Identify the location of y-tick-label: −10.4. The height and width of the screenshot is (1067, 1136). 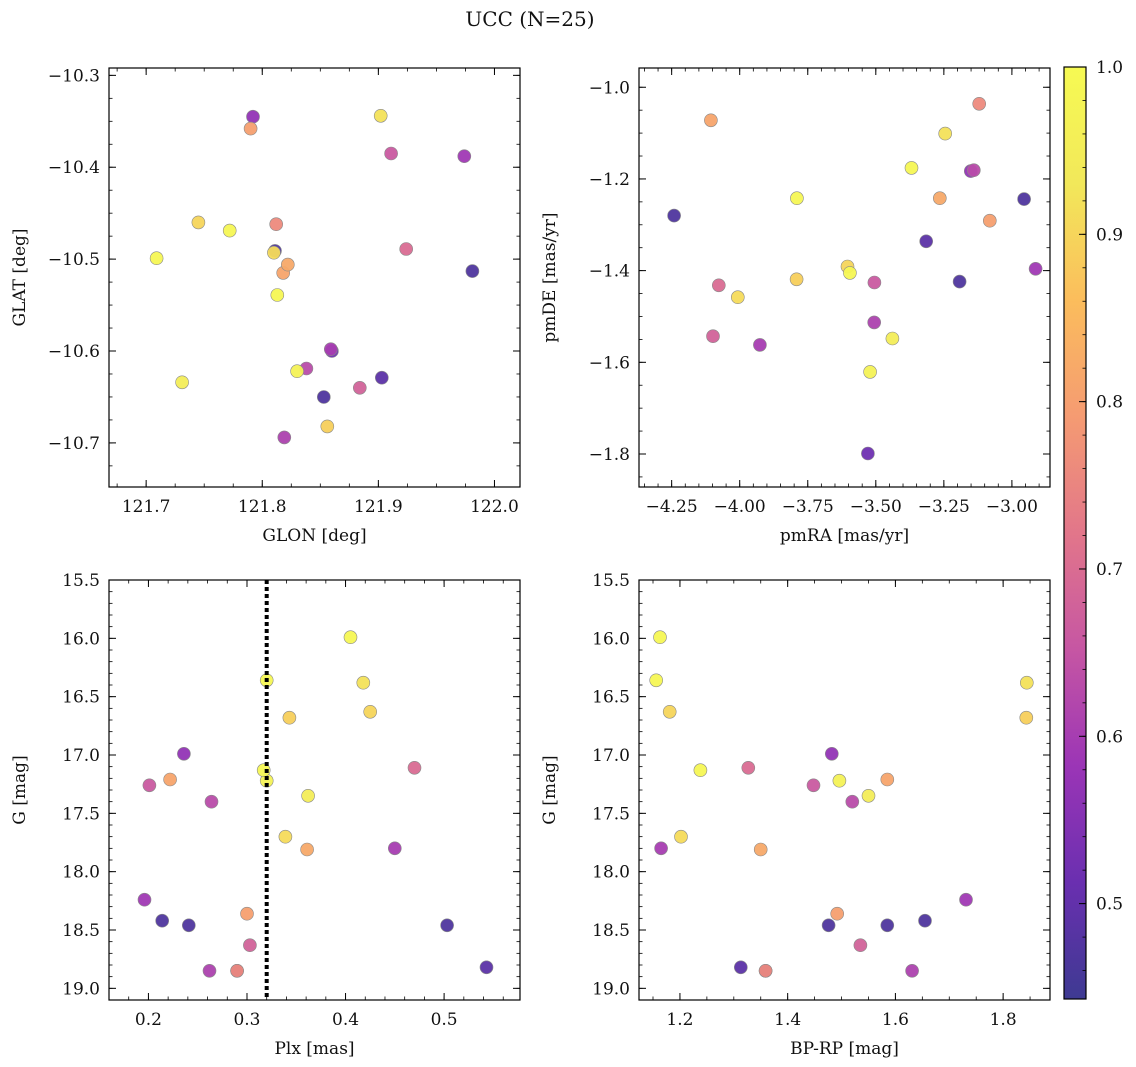
(74, 168).